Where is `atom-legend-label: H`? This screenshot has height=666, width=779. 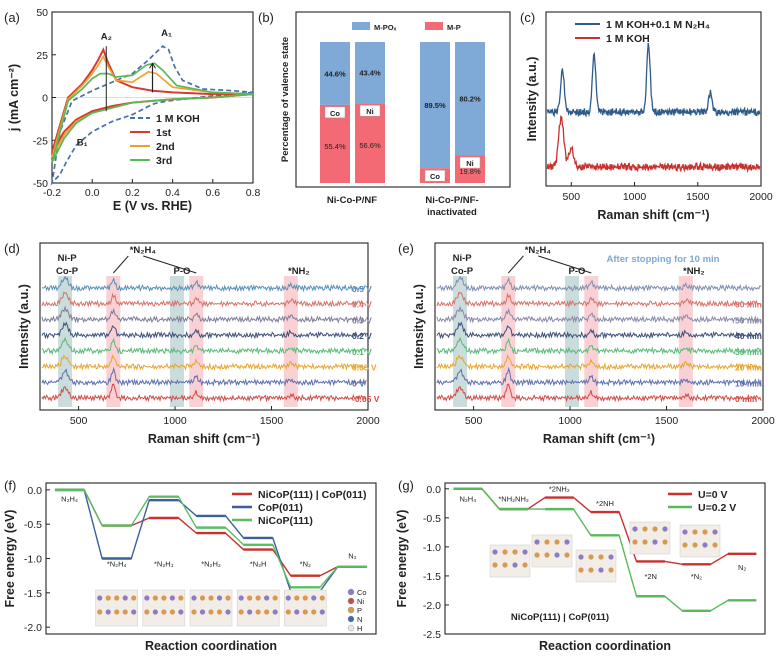 atom-legend-label: H is located at coordinates (359, 628).